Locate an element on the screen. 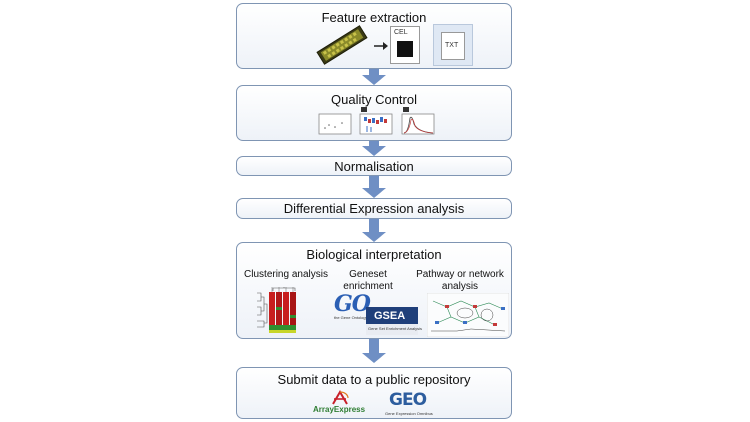 The image size is (750, 422). geneset-line-1: Geneset is located at coordinates (368, 274).